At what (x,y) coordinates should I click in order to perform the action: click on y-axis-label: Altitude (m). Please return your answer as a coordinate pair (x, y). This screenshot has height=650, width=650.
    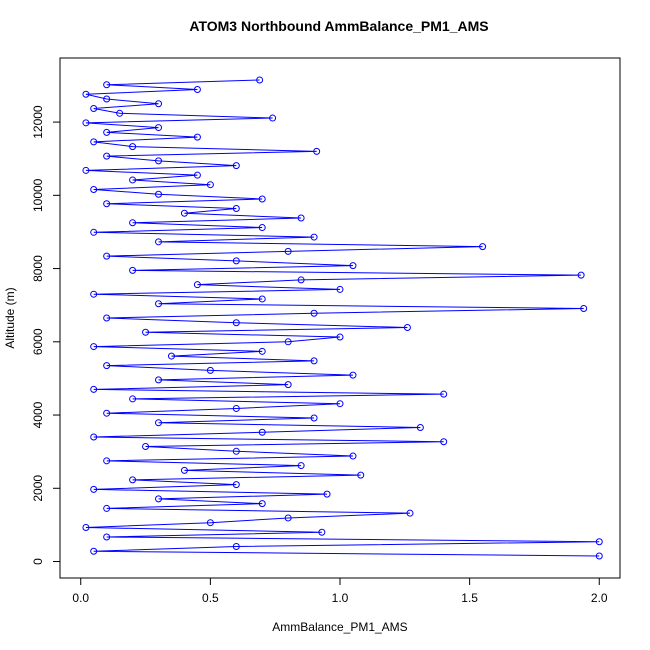
    Looking at the image, I should click on (10, 317).